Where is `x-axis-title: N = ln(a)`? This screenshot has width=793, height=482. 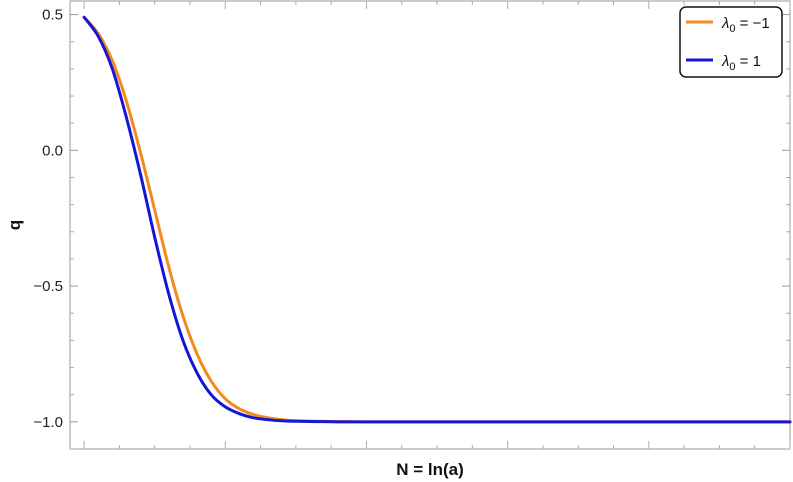
x-axis-title: N = ln(a) is located at coordinates (430, 469).